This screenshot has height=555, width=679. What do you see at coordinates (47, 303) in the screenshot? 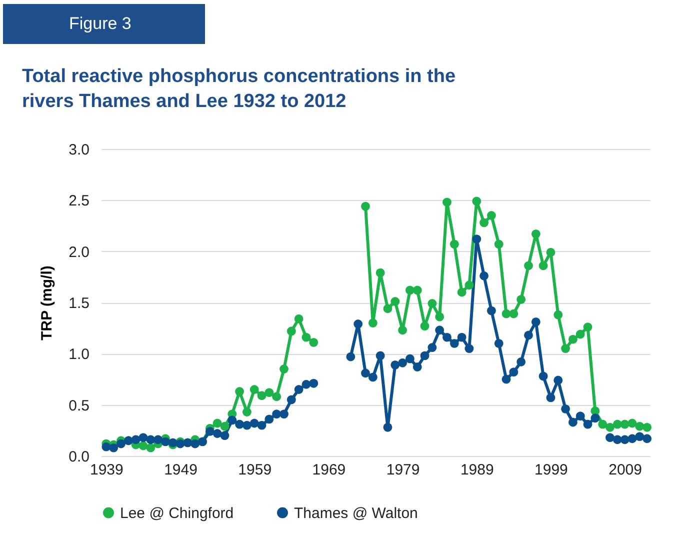
I see `y-axis-title: TRP (mg/l)` at bounding box center [47, 303].